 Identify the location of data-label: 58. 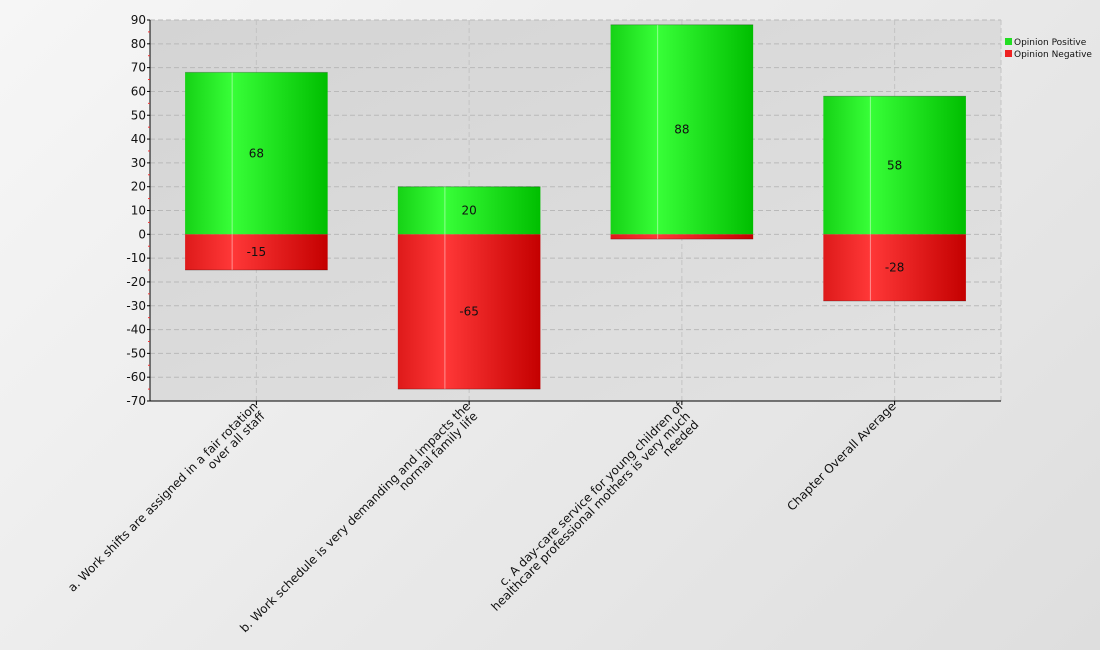
(894, 165).